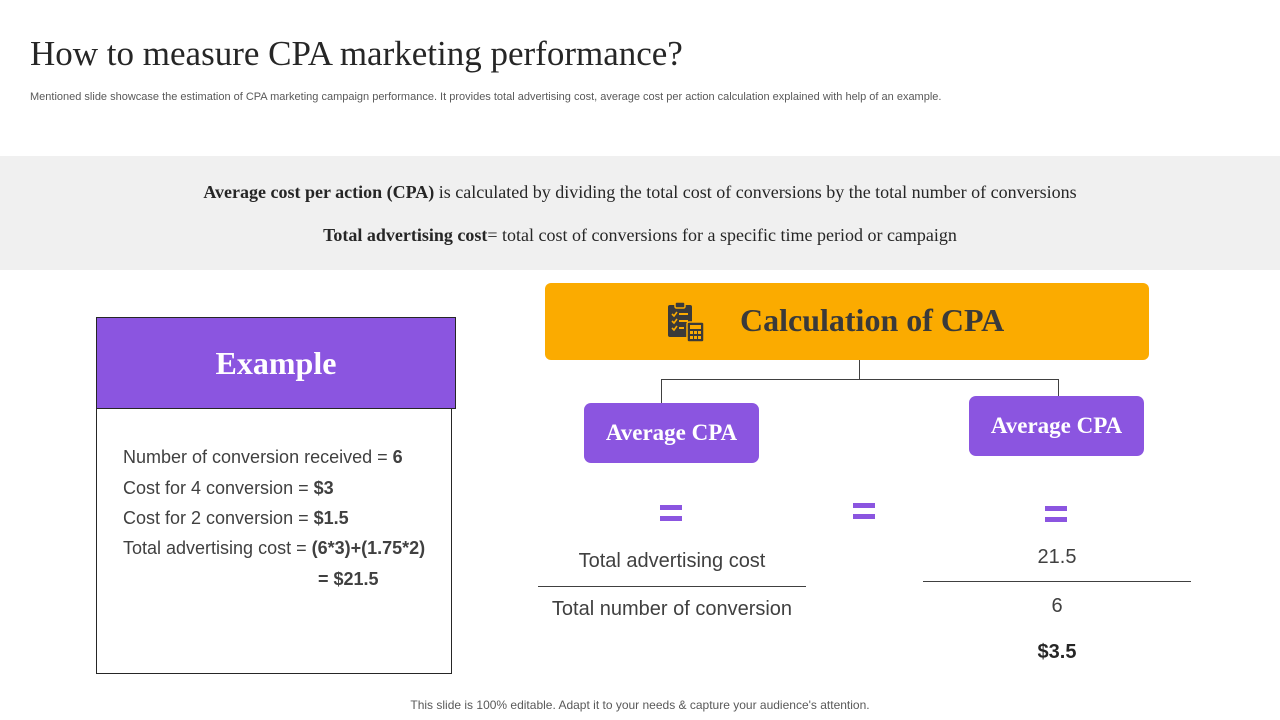 The width and height of the screenshot is (1280, 720). I want to click on example-heading: Example, so click(276, 363).